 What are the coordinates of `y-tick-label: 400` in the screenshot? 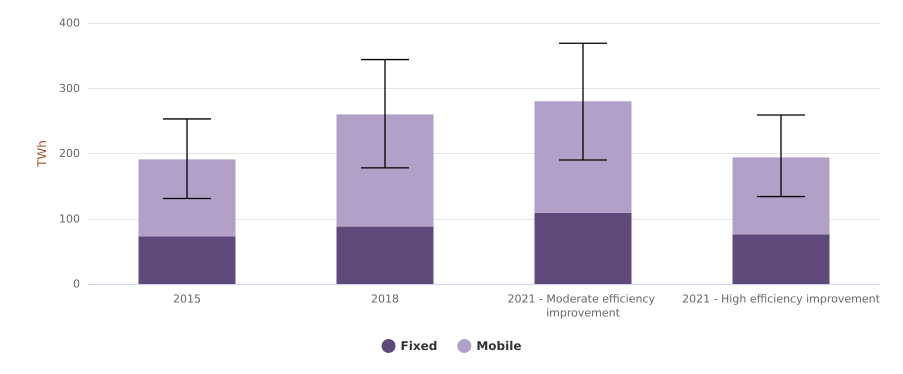 It's located at (69, 23).